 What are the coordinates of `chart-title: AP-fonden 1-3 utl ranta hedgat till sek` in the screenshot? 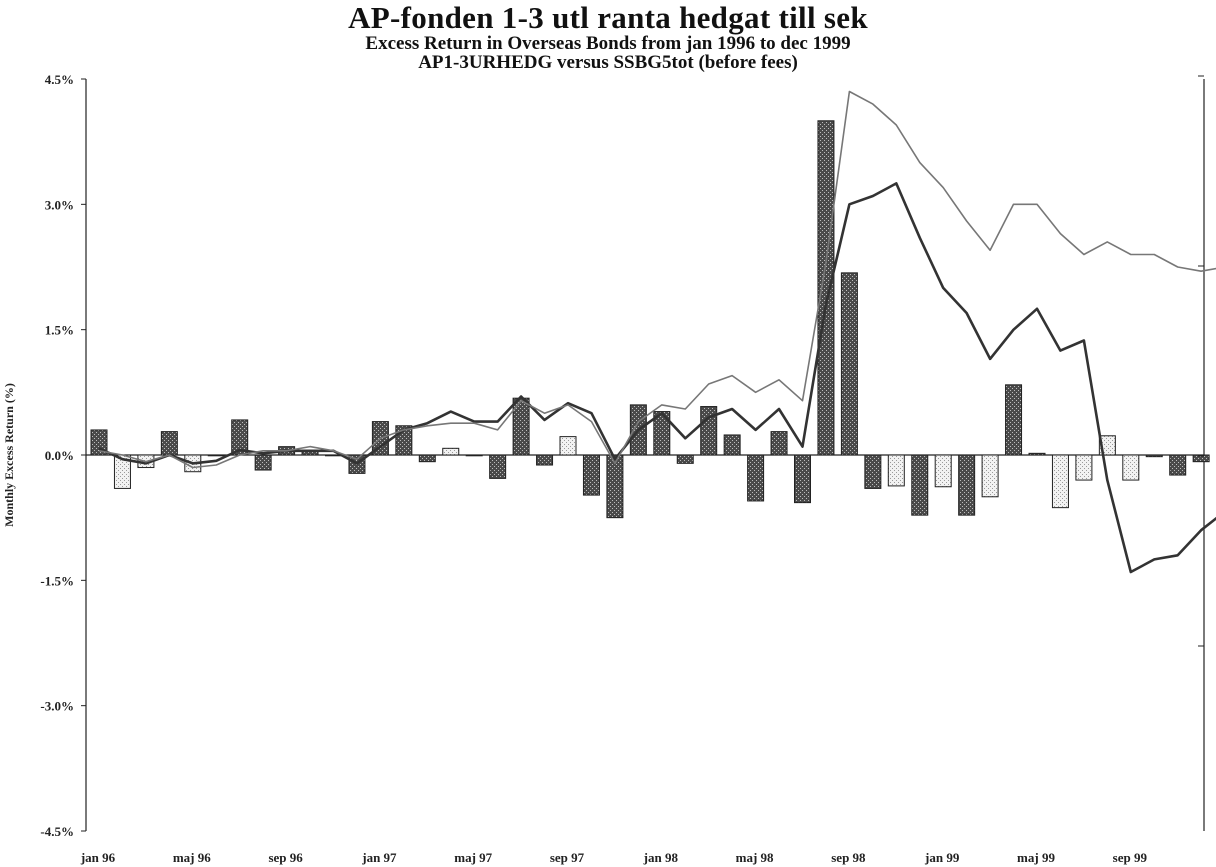 It's located at (608, 17).